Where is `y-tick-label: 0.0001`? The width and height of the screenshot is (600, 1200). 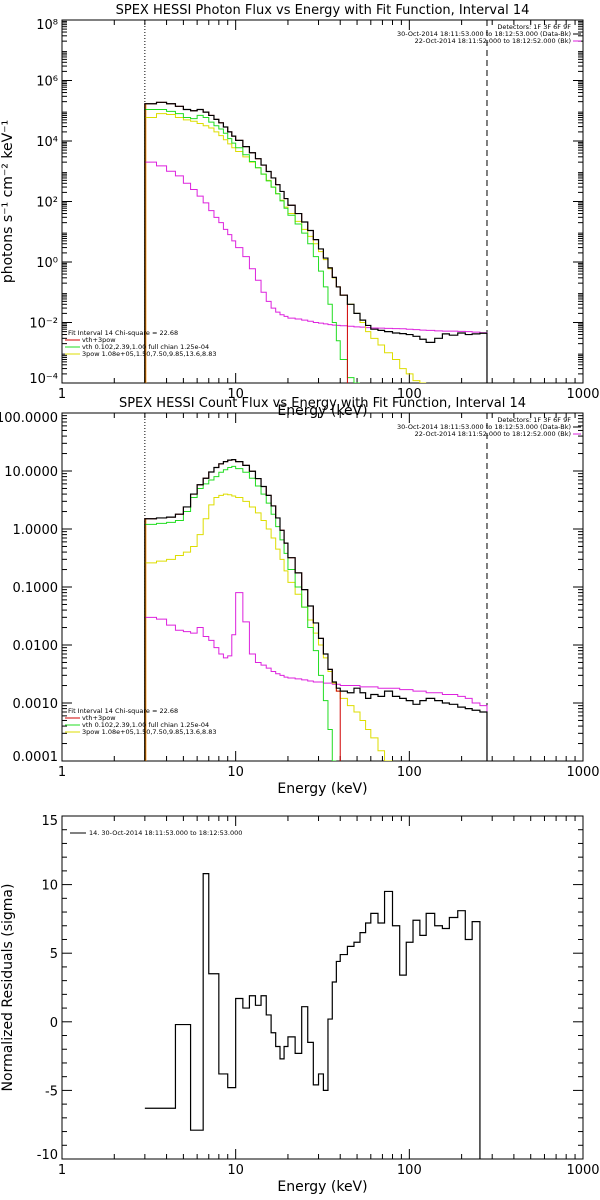 y-tick-label: 0.0001 is located at coordinates (36, 757).